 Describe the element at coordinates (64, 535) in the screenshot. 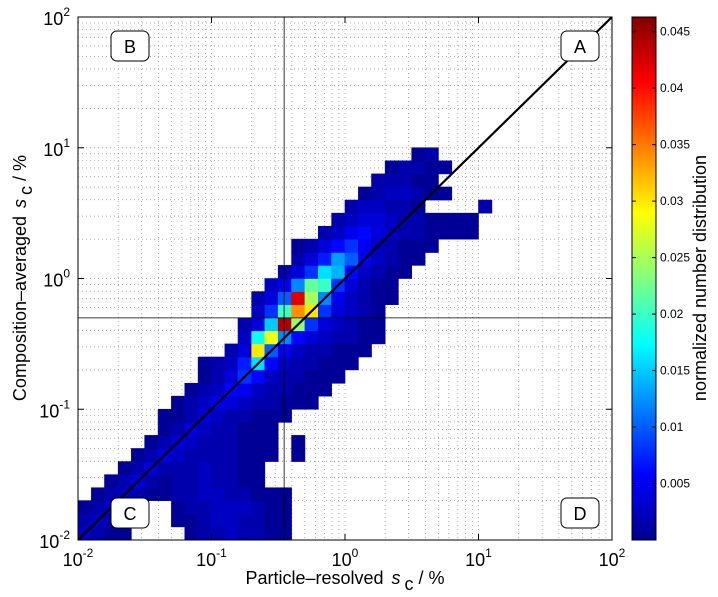

I see `y-tick-label-exponent: -2` at that location.